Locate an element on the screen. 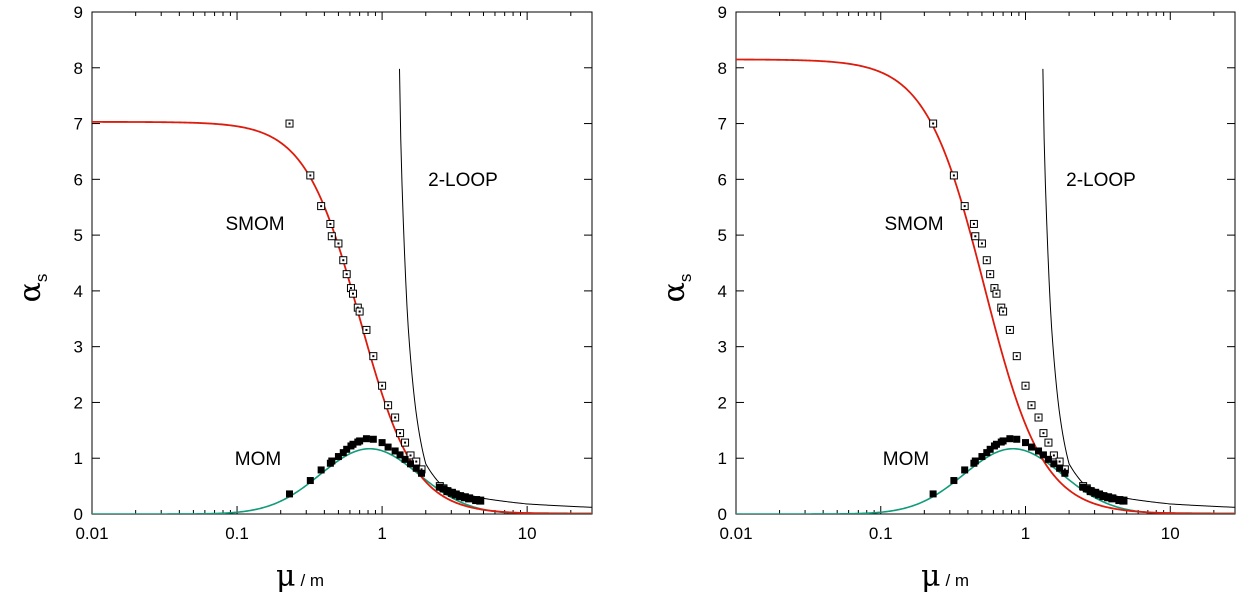 Image resolution: width=1257 pixels, height=599 pixels. mom-annotation: MOM is located at coordinates (906, 459).